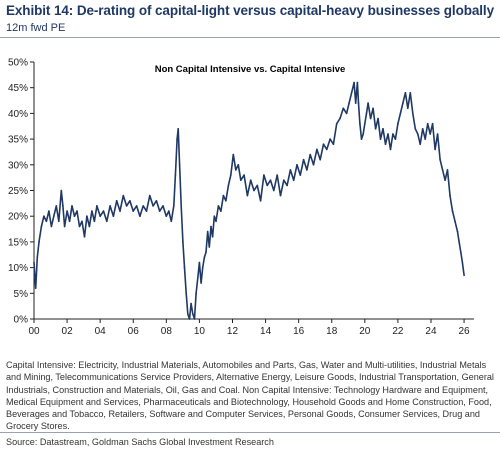  Describe the element at coordinates (21, 192) in the screenshot. I see `y-axis: 0% 5% 10% 15% 20% 25% 30% 35% 40% 45% 50%` at that location.